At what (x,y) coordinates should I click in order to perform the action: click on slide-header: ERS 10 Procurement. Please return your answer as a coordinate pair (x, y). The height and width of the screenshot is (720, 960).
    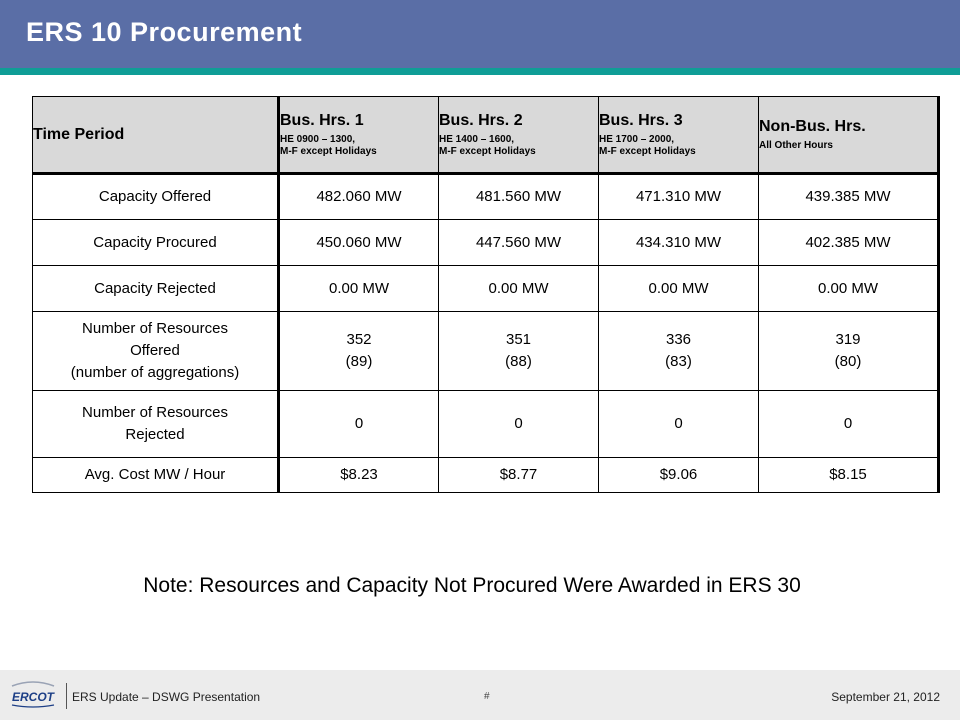
    Looking at the image, I should click on (480, 34).